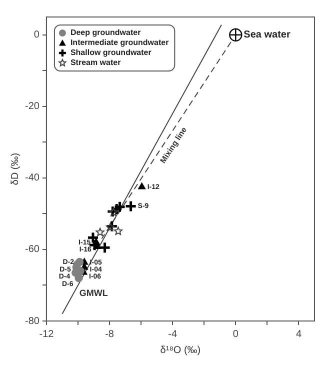 The image size is (330, 365). Describe the element at coordinates (267, 35) in the screenshot. I see `data-label: Sea water` at that location.